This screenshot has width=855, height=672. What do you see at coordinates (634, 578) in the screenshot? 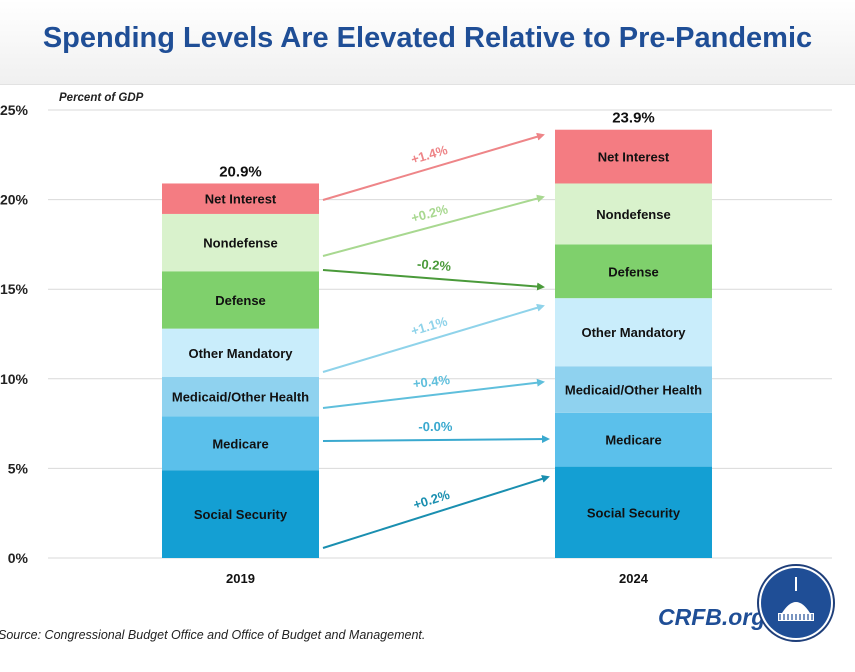
I see `x-tick-label: 2024` at bounding box center [634, 578].